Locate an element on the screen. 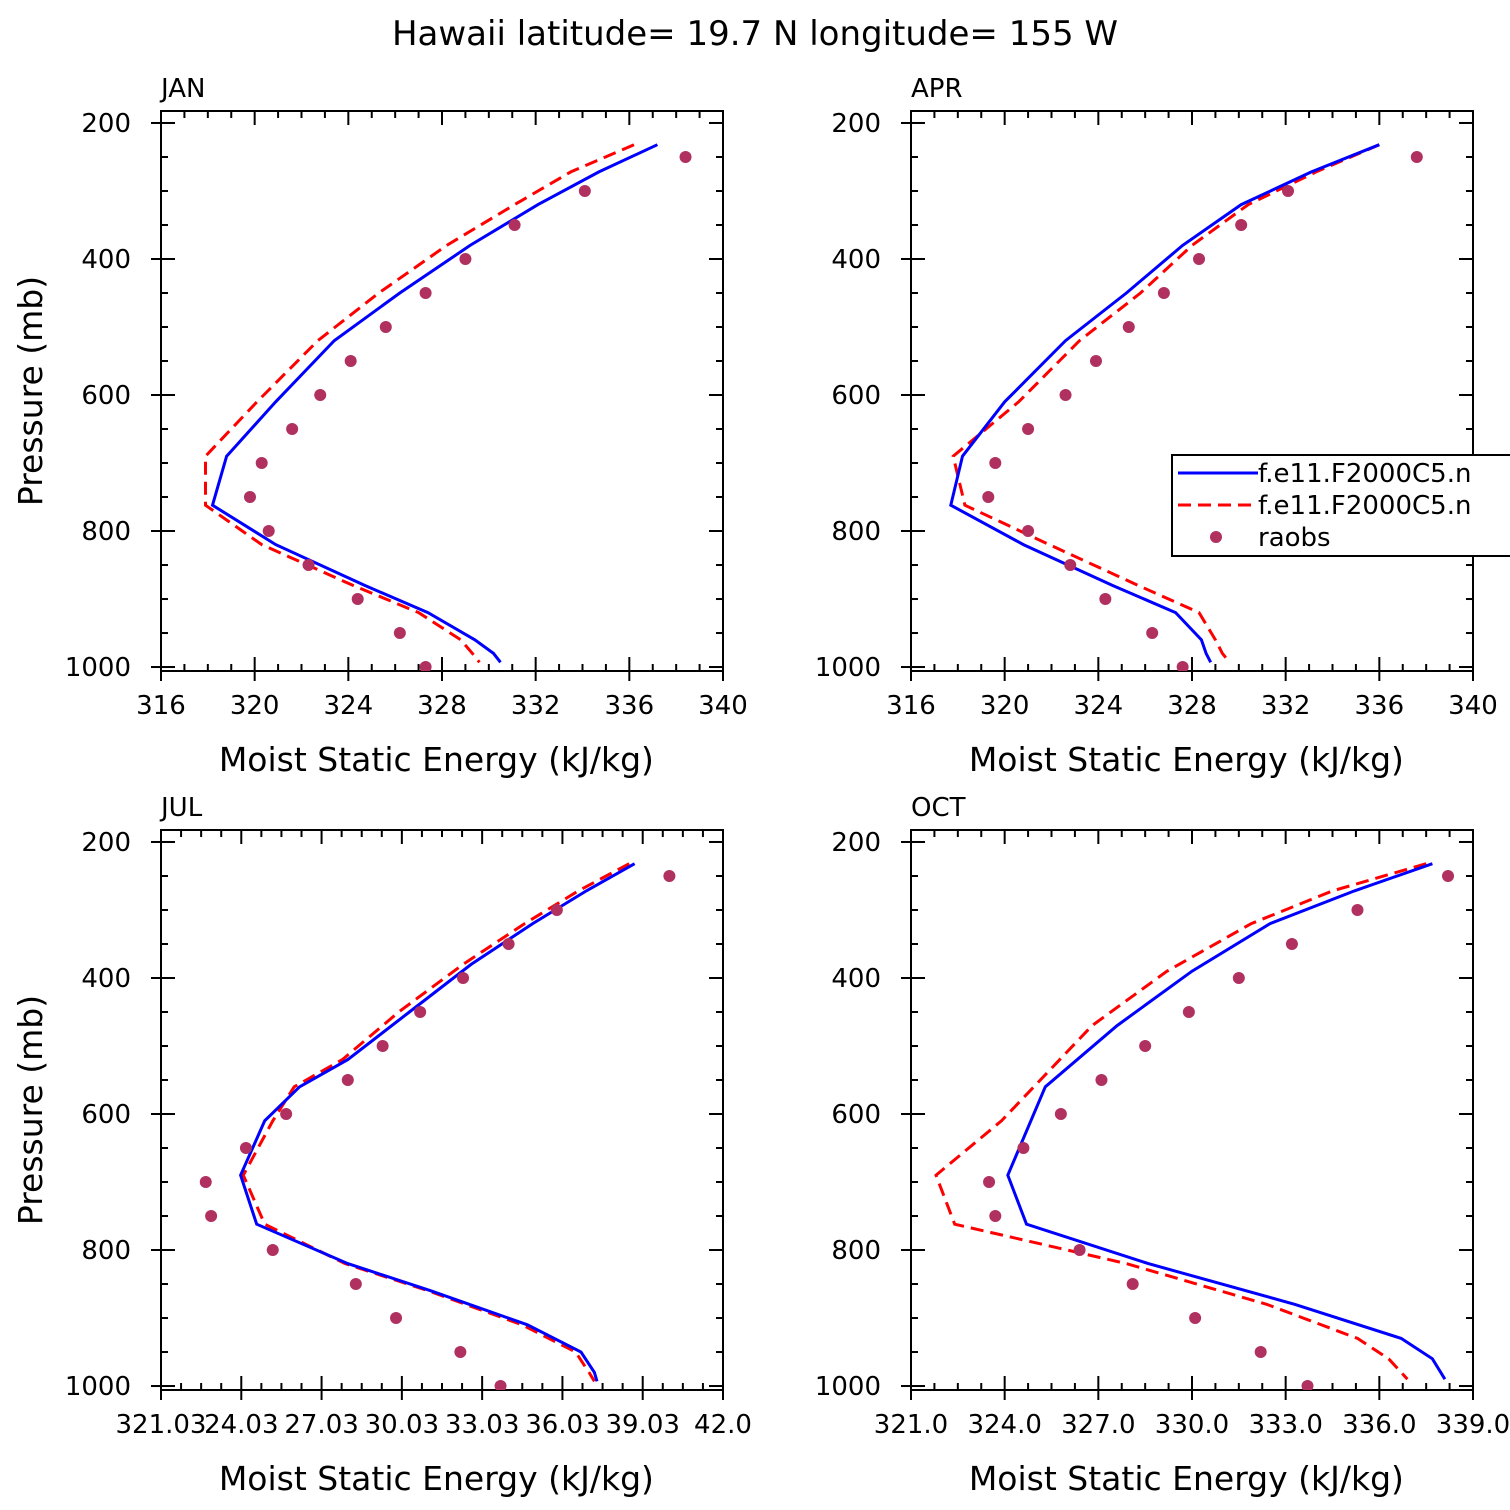  x-tick-label: 42.0 is located at coordinates (723, 1425).